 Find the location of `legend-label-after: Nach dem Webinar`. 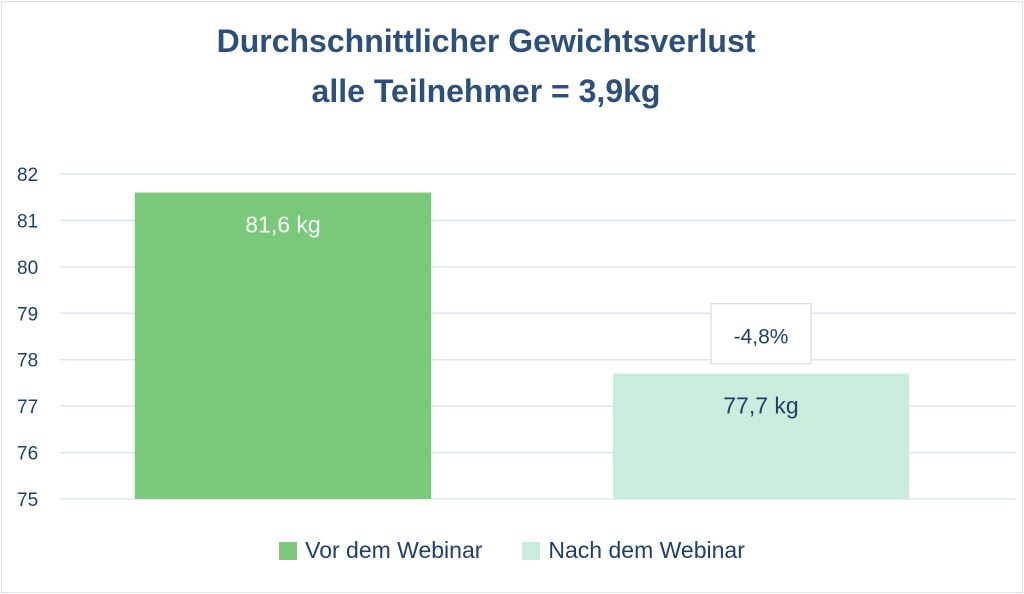

legend-label-after: Nach dem Webinar is located at coordinates (646, 550).